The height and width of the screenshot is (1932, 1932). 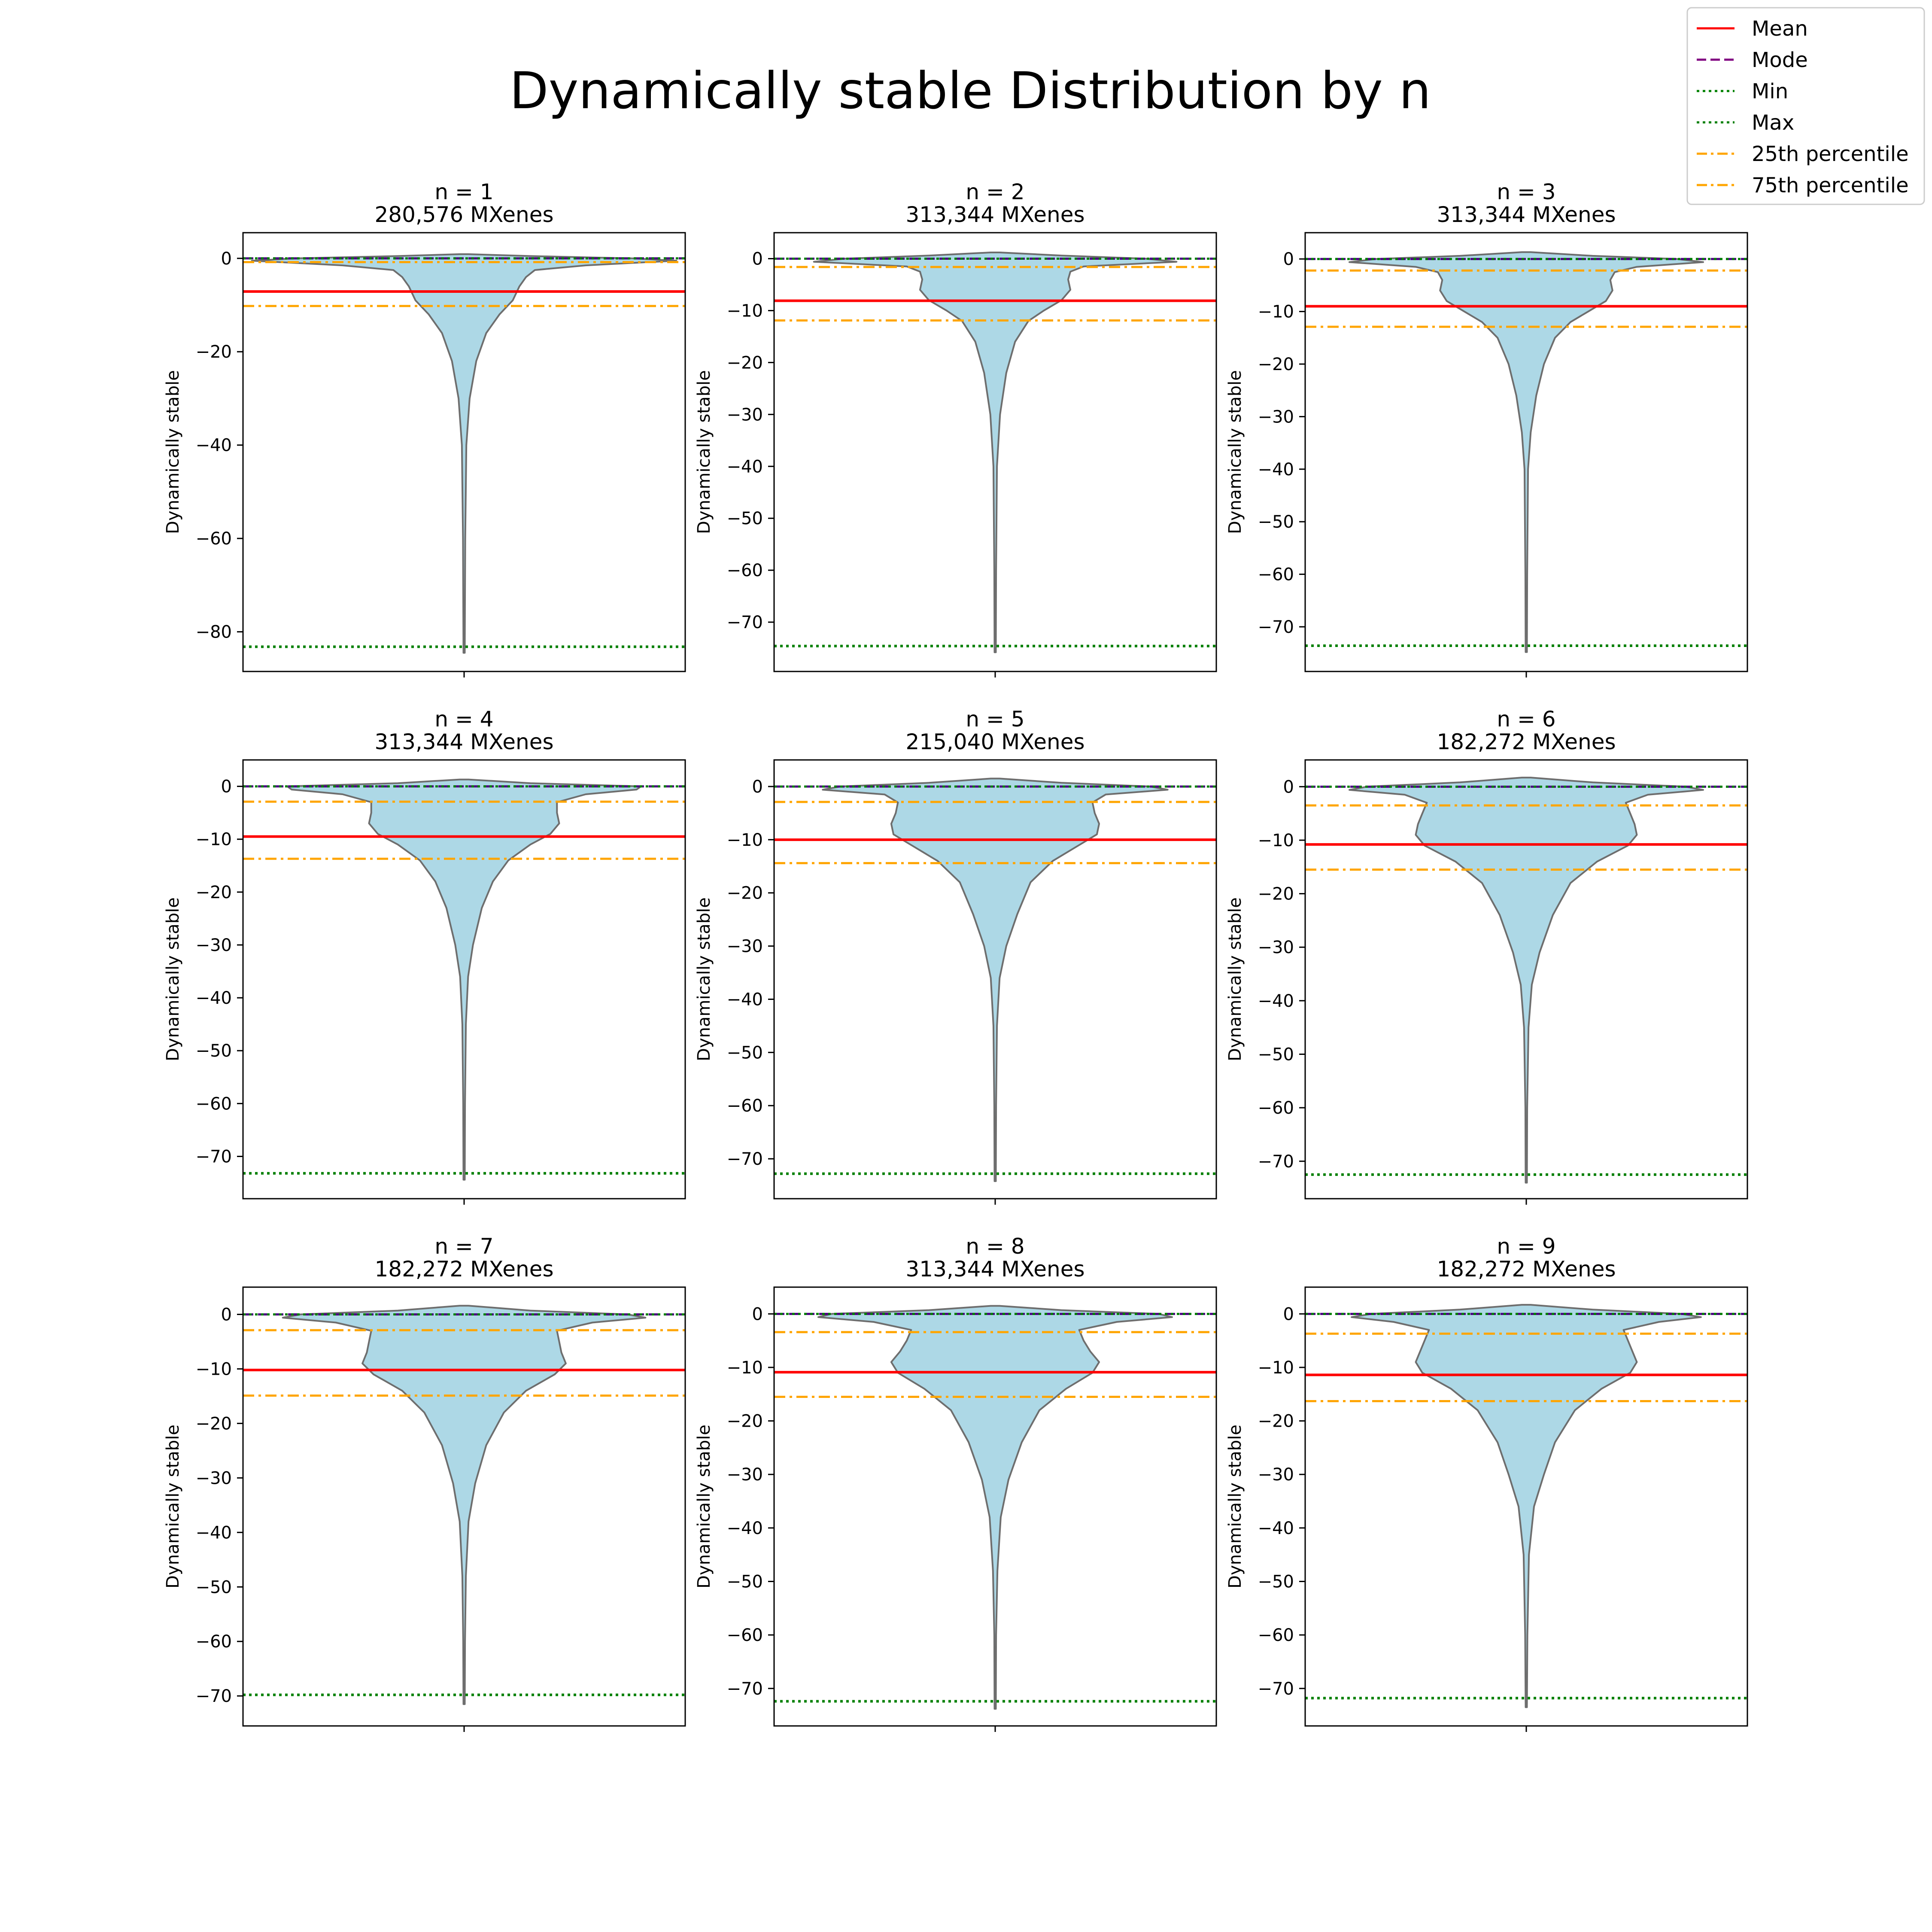 I want to click on subplot-title: n = 6, so click(x=1526, y=719).